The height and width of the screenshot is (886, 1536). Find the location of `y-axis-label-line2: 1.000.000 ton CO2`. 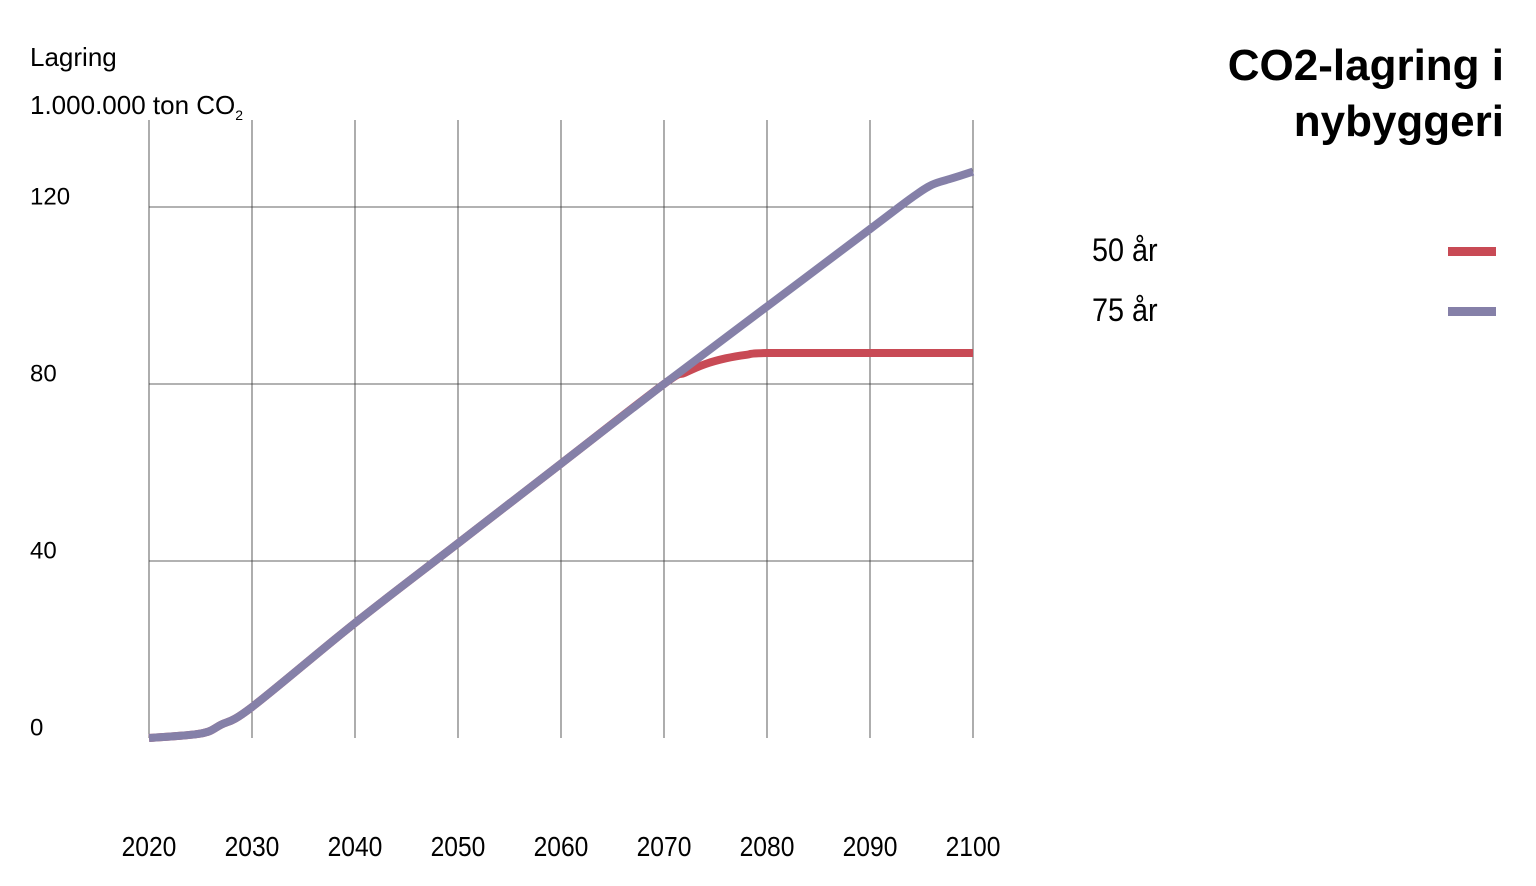

y-axis-label-line2: 1.000.000 ton CO2 is located at coordinates (136, 107).